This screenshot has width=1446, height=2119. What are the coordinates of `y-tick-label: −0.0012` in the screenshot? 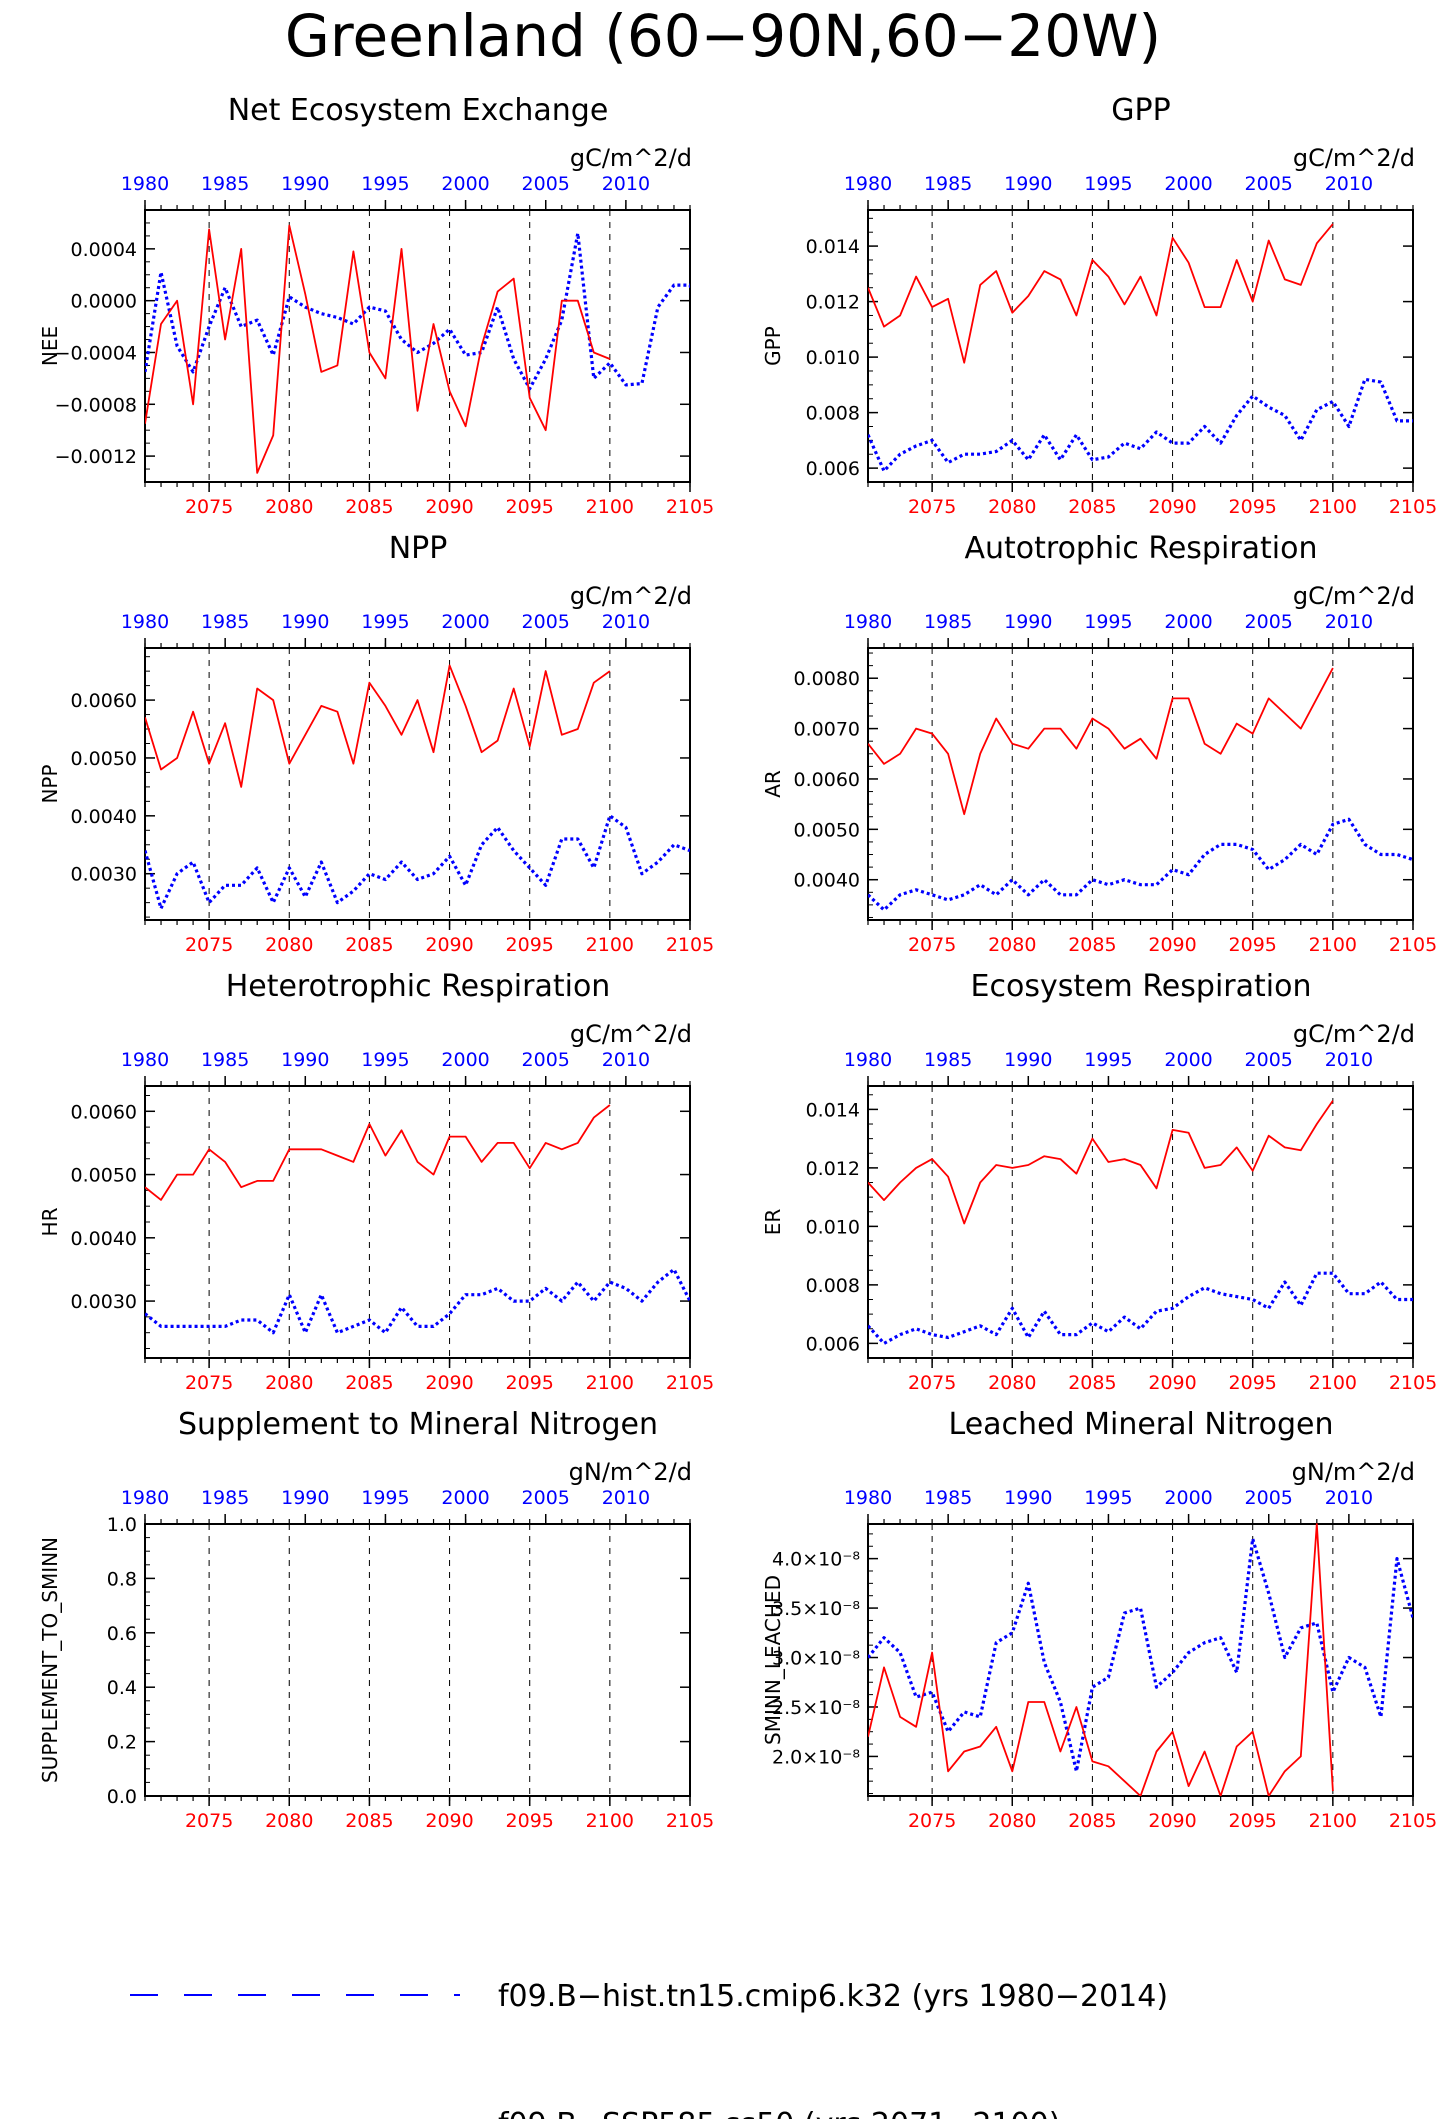 It's located at (96, 457).